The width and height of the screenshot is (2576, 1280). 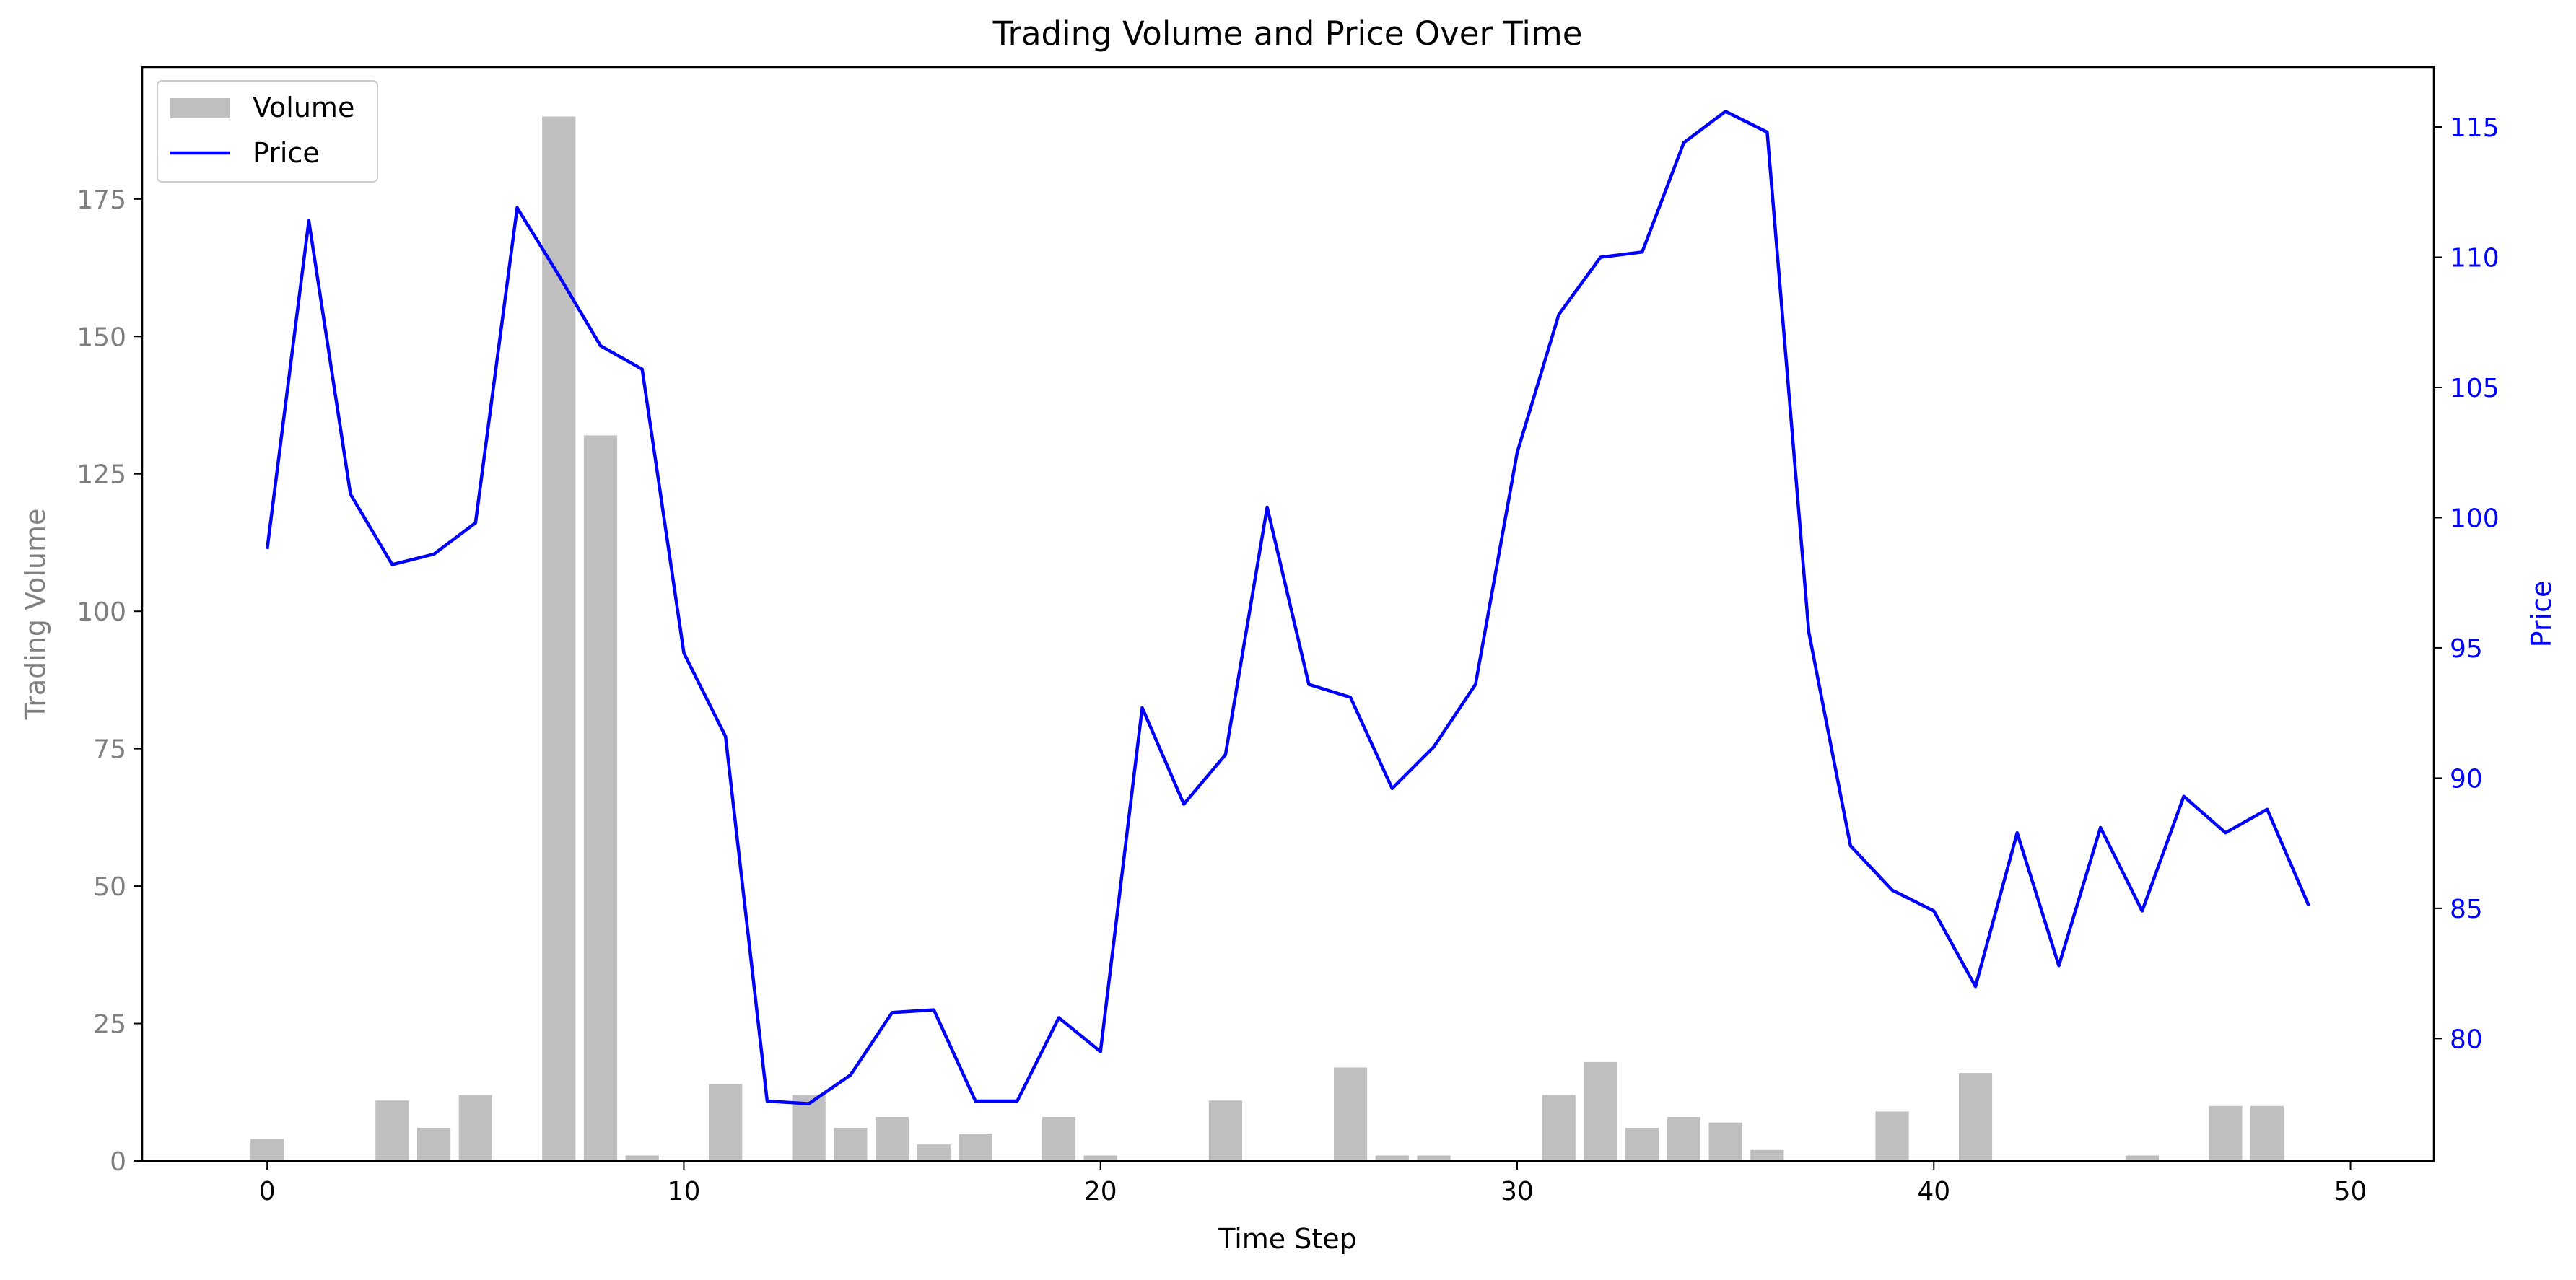 What do you see at coordinates (684, 1191) in the screenshot?
I see `x-tick-label: 10` at bounding box center [684, 1191].